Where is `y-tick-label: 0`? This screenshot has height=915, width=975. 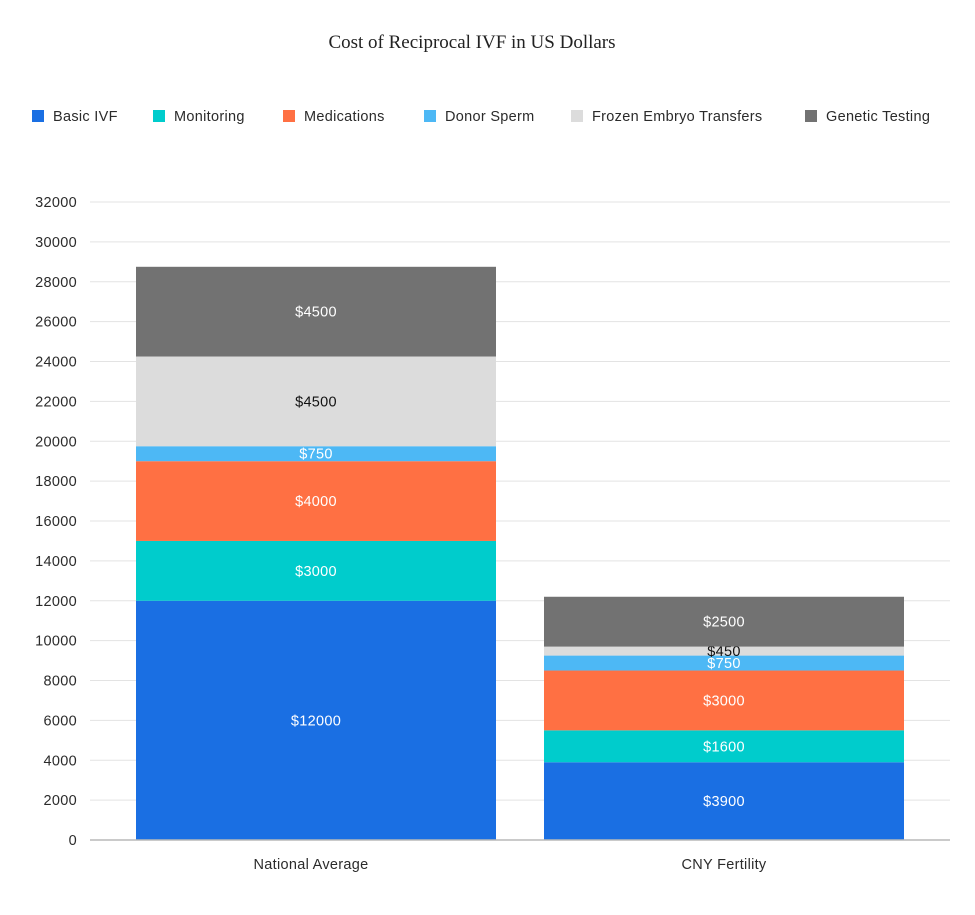 y-tick-label: 0 is located at coordinates (73, 841).